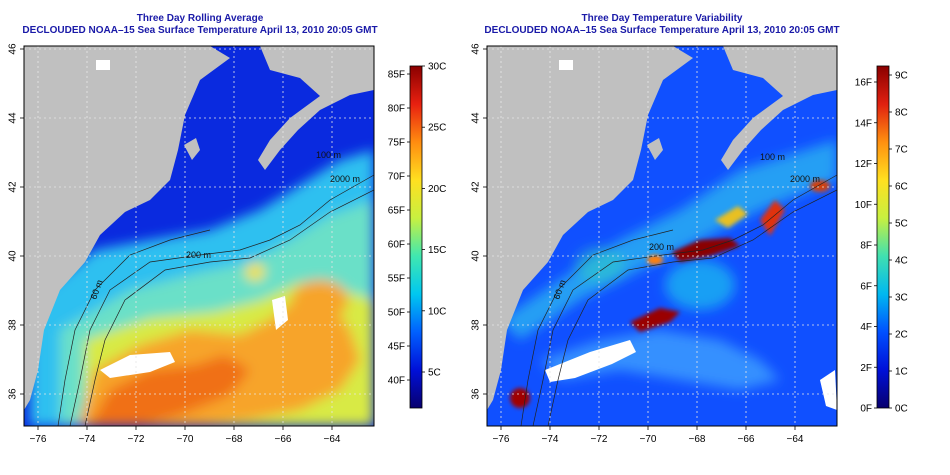 This screenshot has width=950, height=475. Describe the element at coordinates (13, 187) in the screenshot. I see `sst-y-tick-label: 42` at that location.